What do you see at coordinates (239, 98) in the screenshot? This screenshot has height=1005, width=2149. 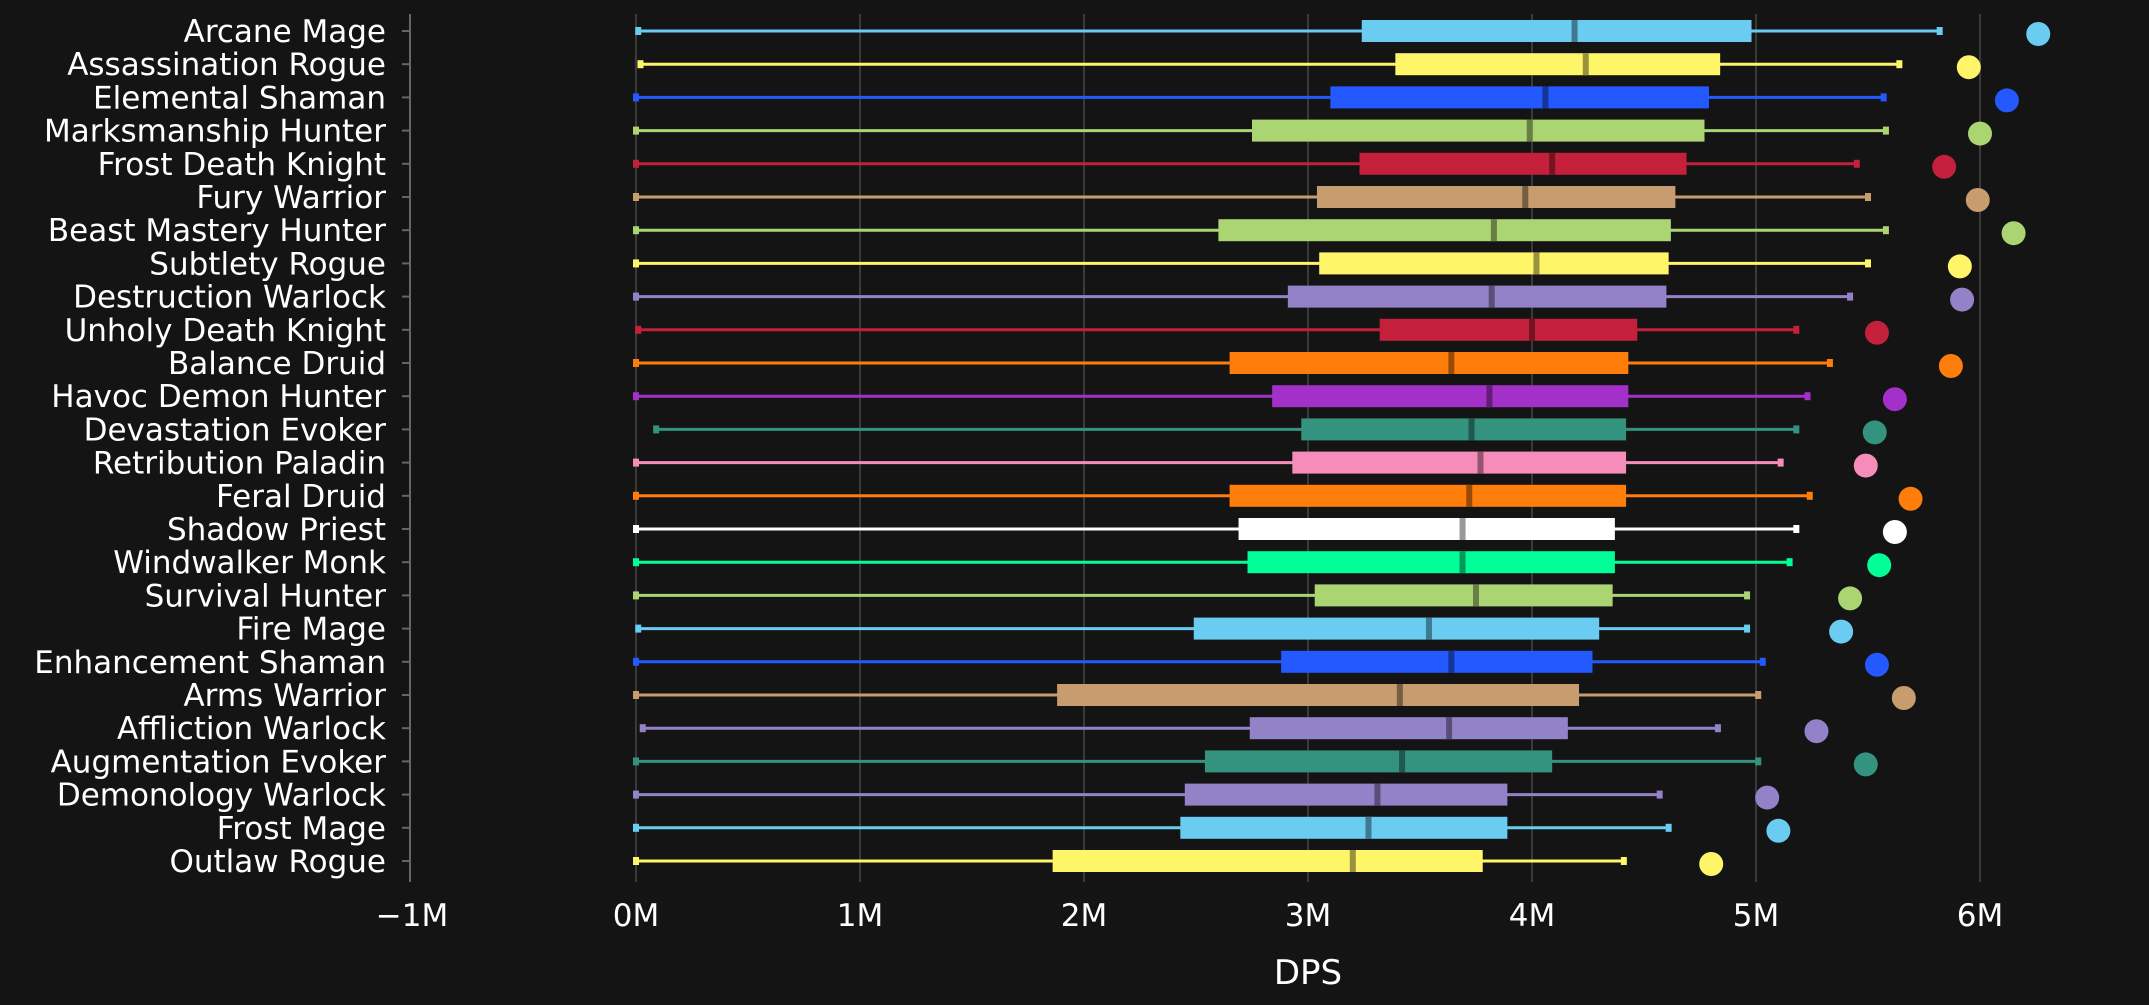 I see `category-label: Elemental Shaman` at bounding box center [239, 98].